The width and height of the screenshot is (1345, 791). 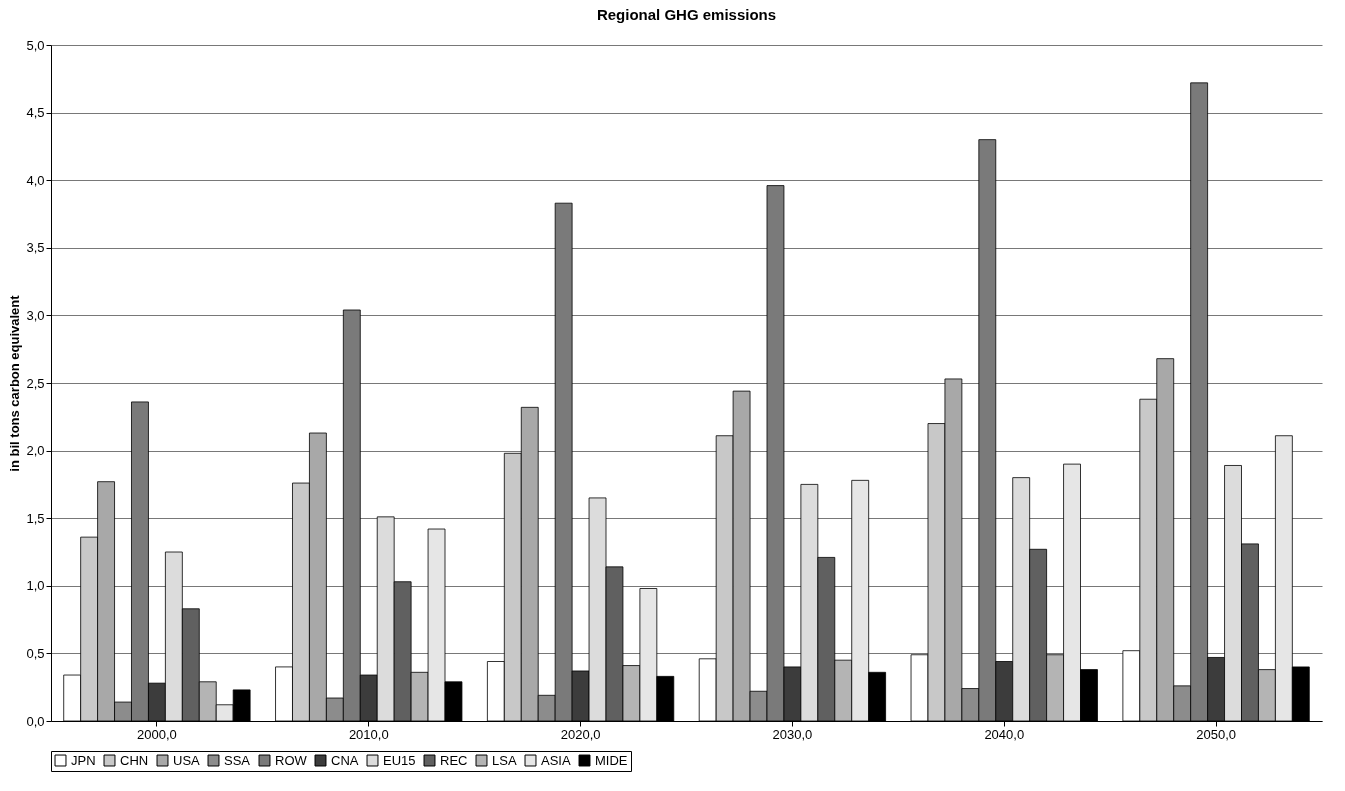 I want to click on x-tick-label: 2030,0, so click(x=792, y=734).